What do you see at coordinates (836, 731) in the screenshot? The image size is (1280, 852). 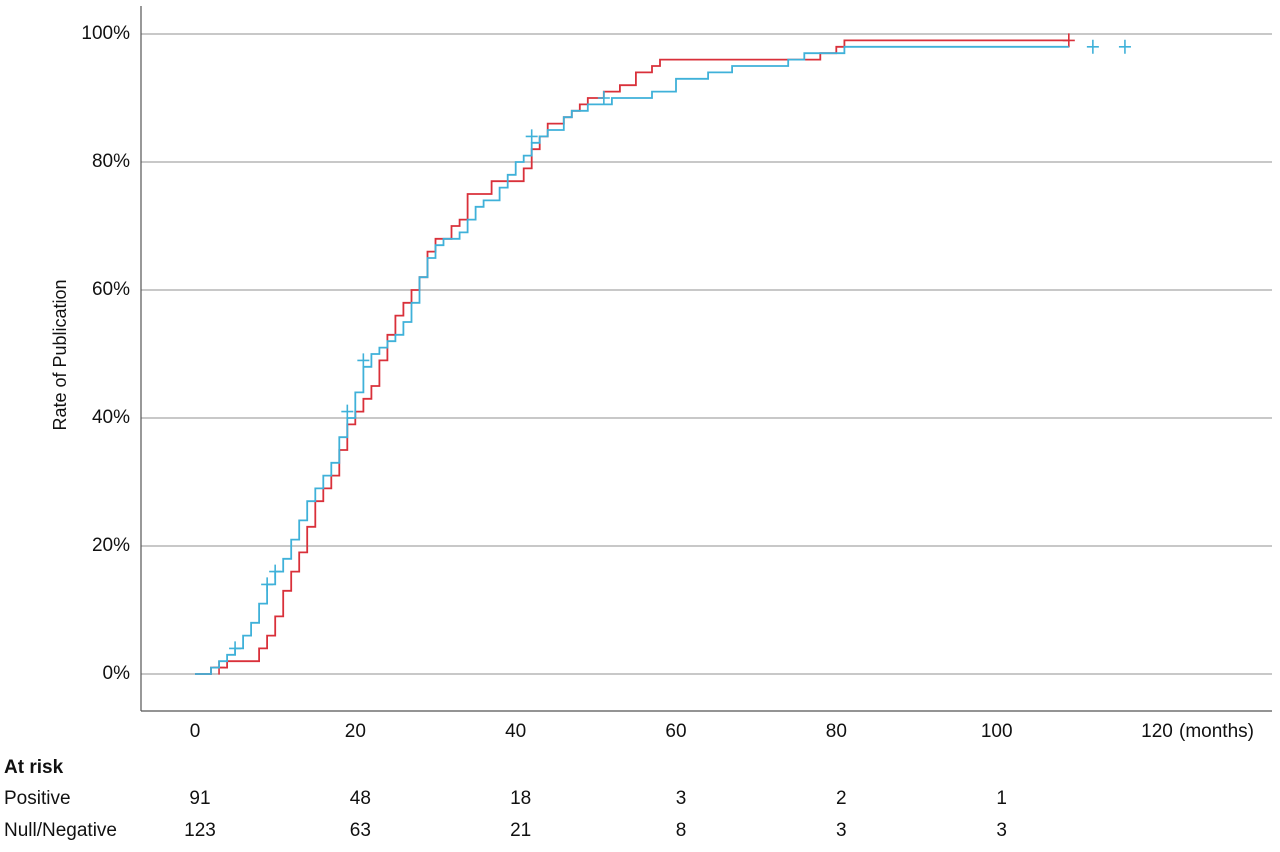 I see `x-tick-label: 80` at bounding box center [836, 731].